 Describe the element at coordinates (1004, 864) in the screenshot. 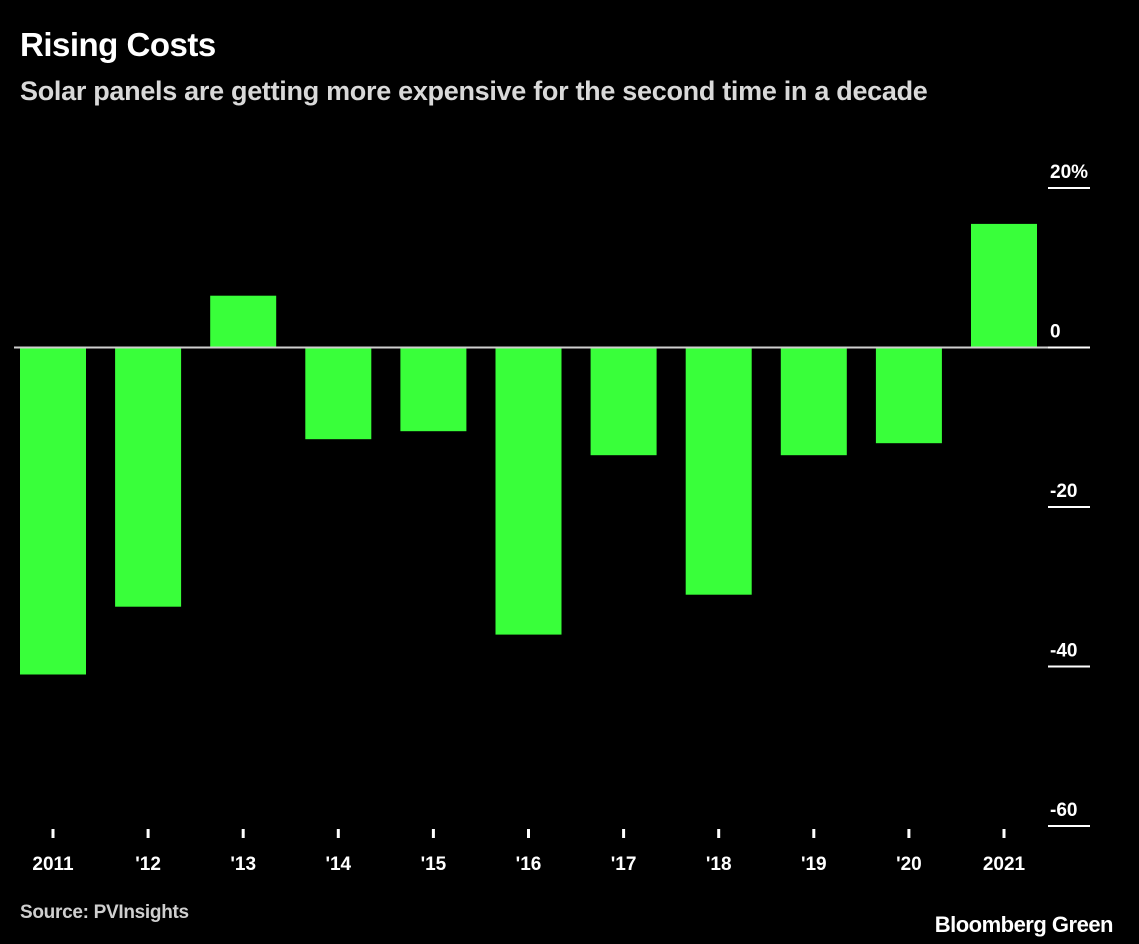

I see `x-tick-label: 2021` at that location.